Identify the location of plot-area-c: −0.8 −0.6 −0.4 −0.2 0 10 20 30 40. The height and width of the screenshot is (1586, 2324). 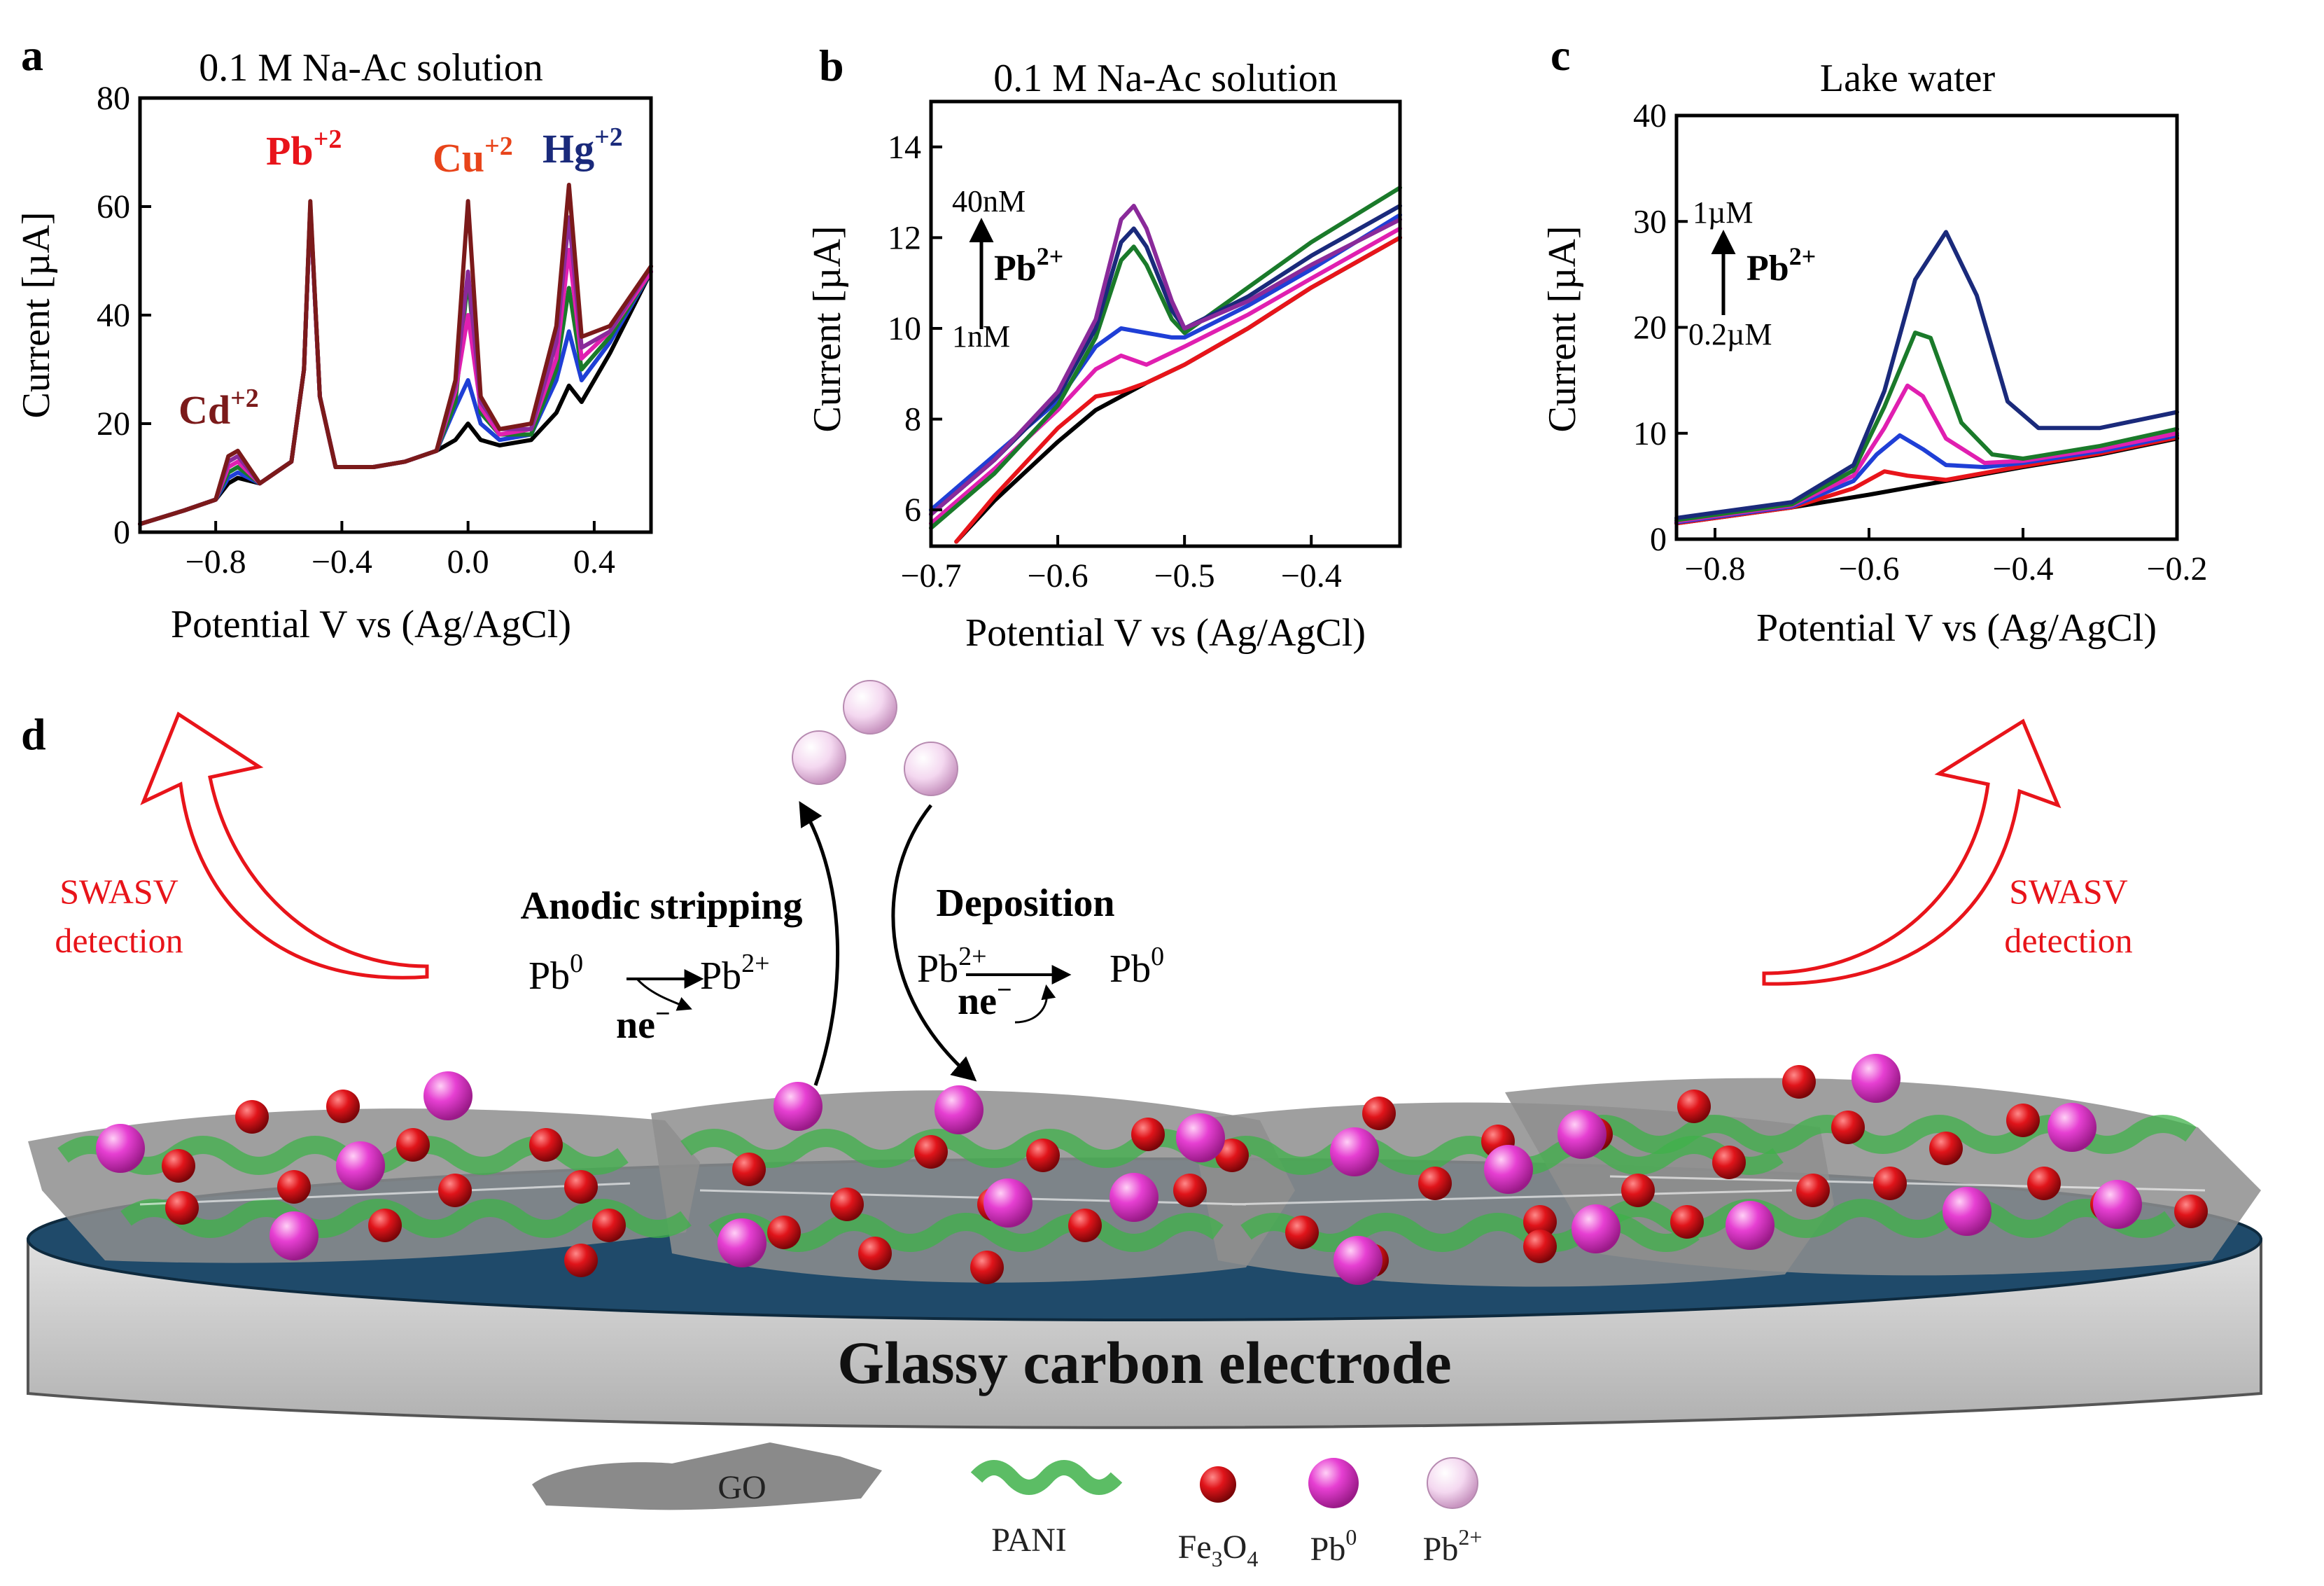
(1920, 342).